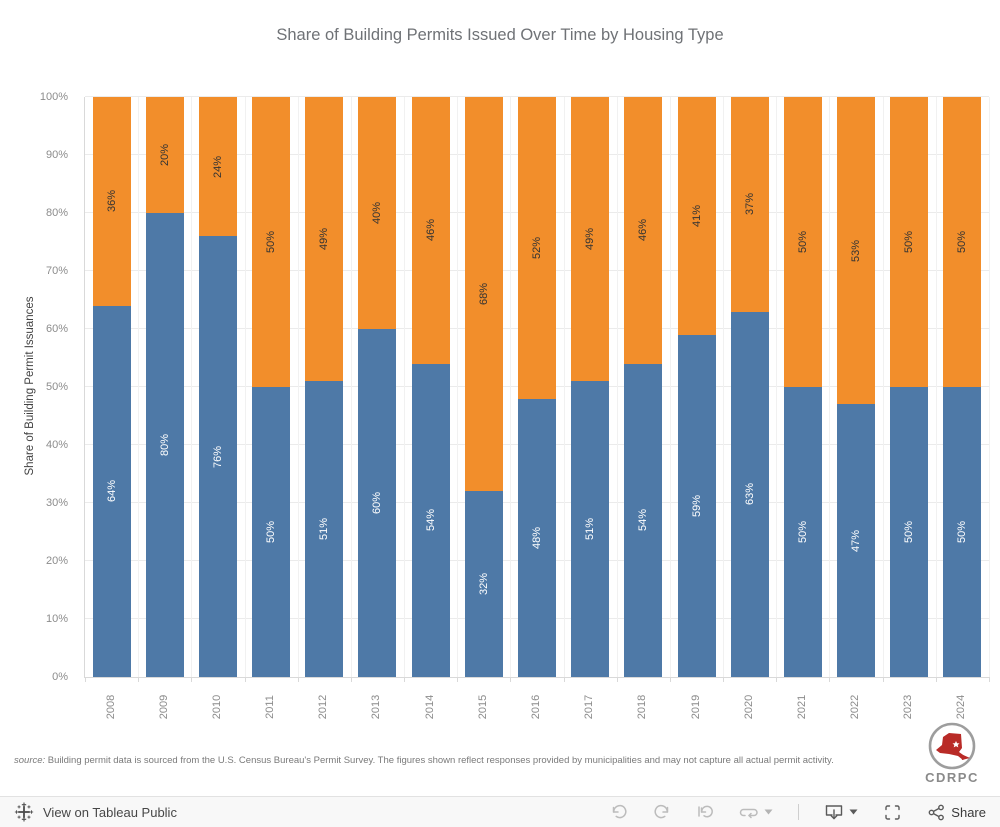 The height and width of the screenshot is (827, 1000). I want to click on tableau-logo-icon, so click(24, 812).